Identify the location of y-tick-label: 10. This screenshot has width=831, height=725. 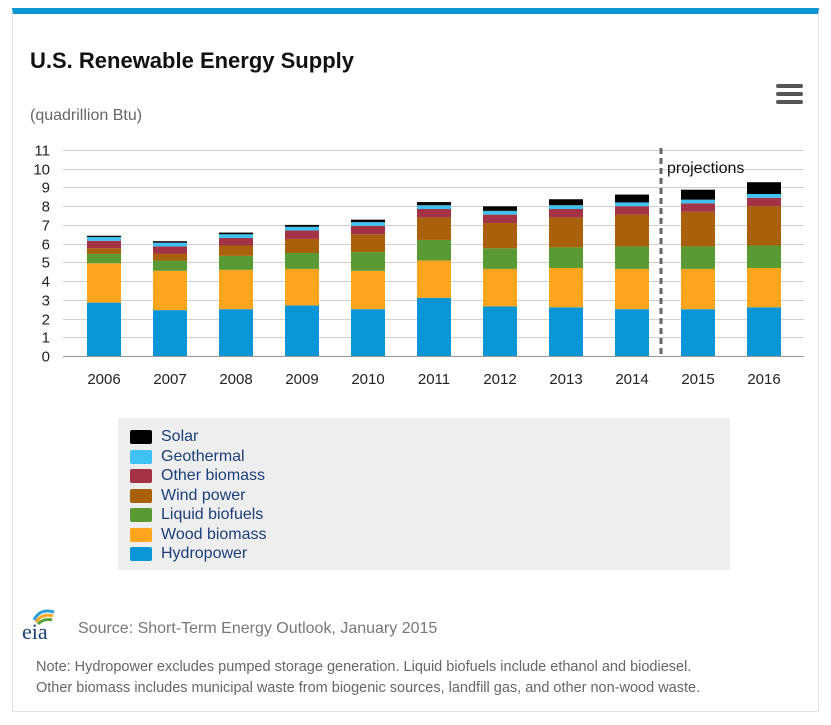
(41, 170).